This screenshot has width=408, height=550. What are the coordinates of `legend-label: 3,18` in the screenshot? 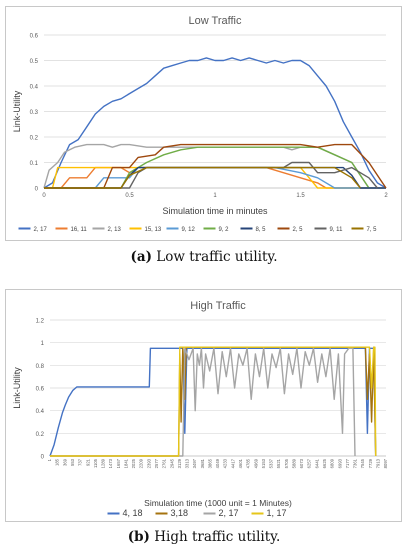 It's located at (180, 513).